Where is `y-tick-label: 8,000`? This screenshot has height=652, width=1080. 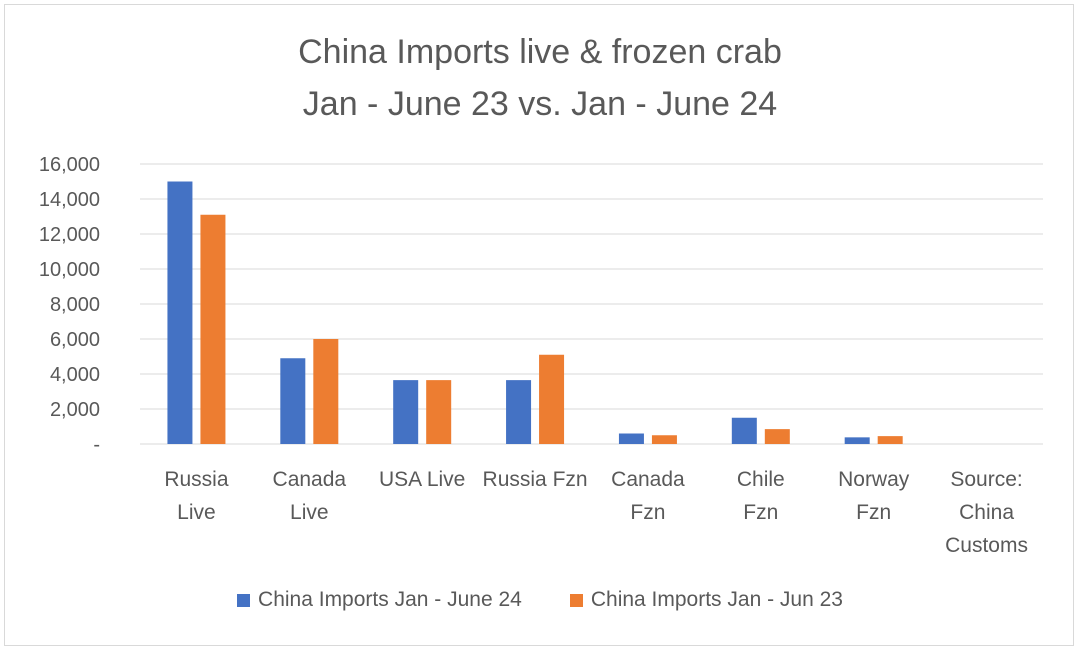
y-tick-label: 8,000 is located at coordinates (75, 305).